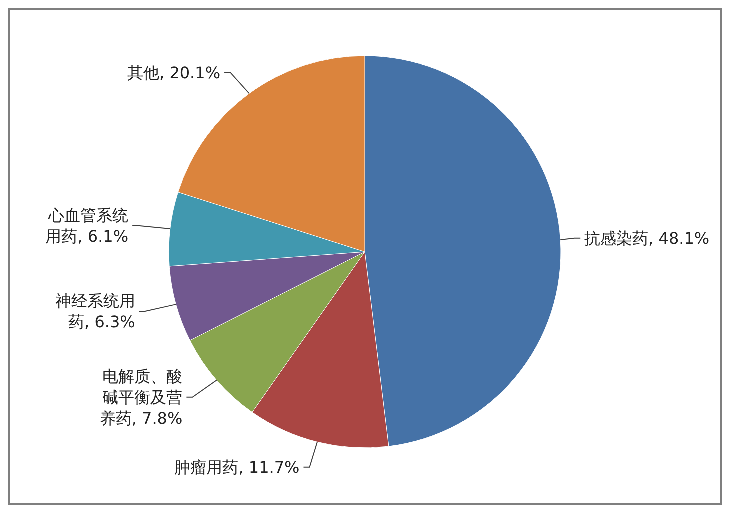 This screenshot has width=730, height=513. I want to click on slice-label: 心血管系统用药, 6.1%, so click(87, 226).